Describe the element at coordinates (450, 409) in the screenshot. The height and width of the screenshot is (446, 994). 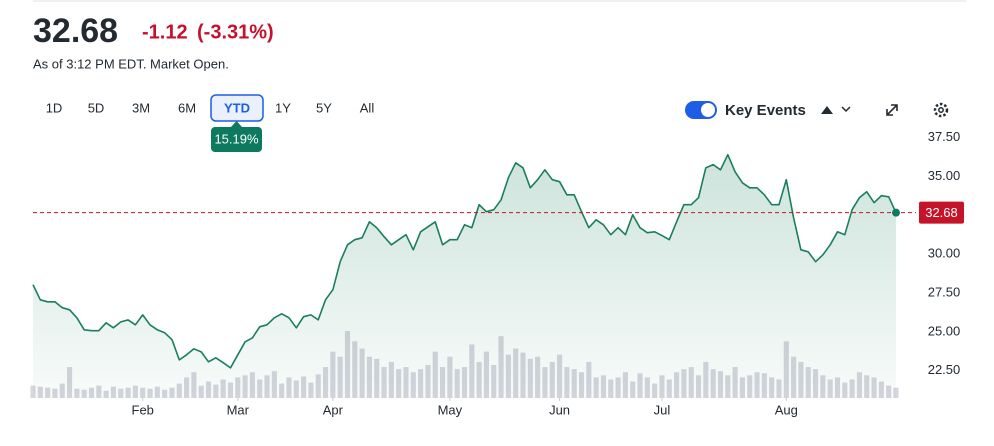
I see `x-tick-label: May` at that location.